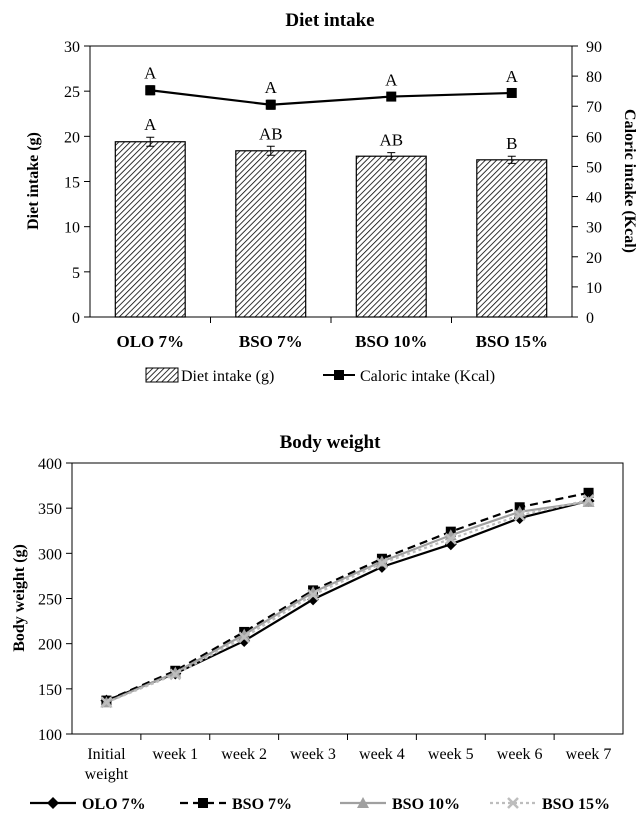 This screenshot has width=638, height=815. What do you see at coordinates (590, 318) in the screenshot?
I see `y2-tick-label: 0` at bounding box center [590, 318].